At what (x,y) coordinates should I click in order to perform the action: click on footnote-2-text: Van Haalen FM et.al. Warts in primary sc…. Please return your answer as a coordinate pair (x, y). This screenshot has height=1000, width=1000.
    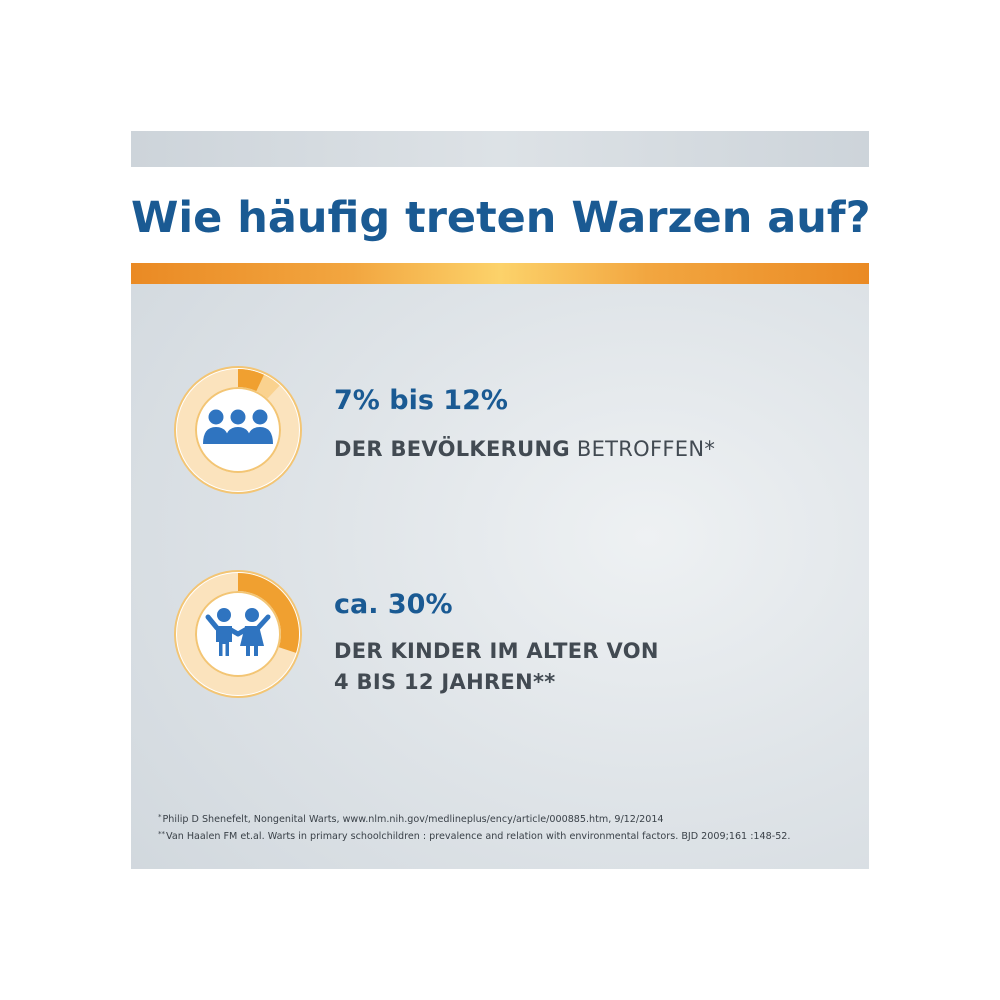
    Looking at the image, I should click on (478, 836).